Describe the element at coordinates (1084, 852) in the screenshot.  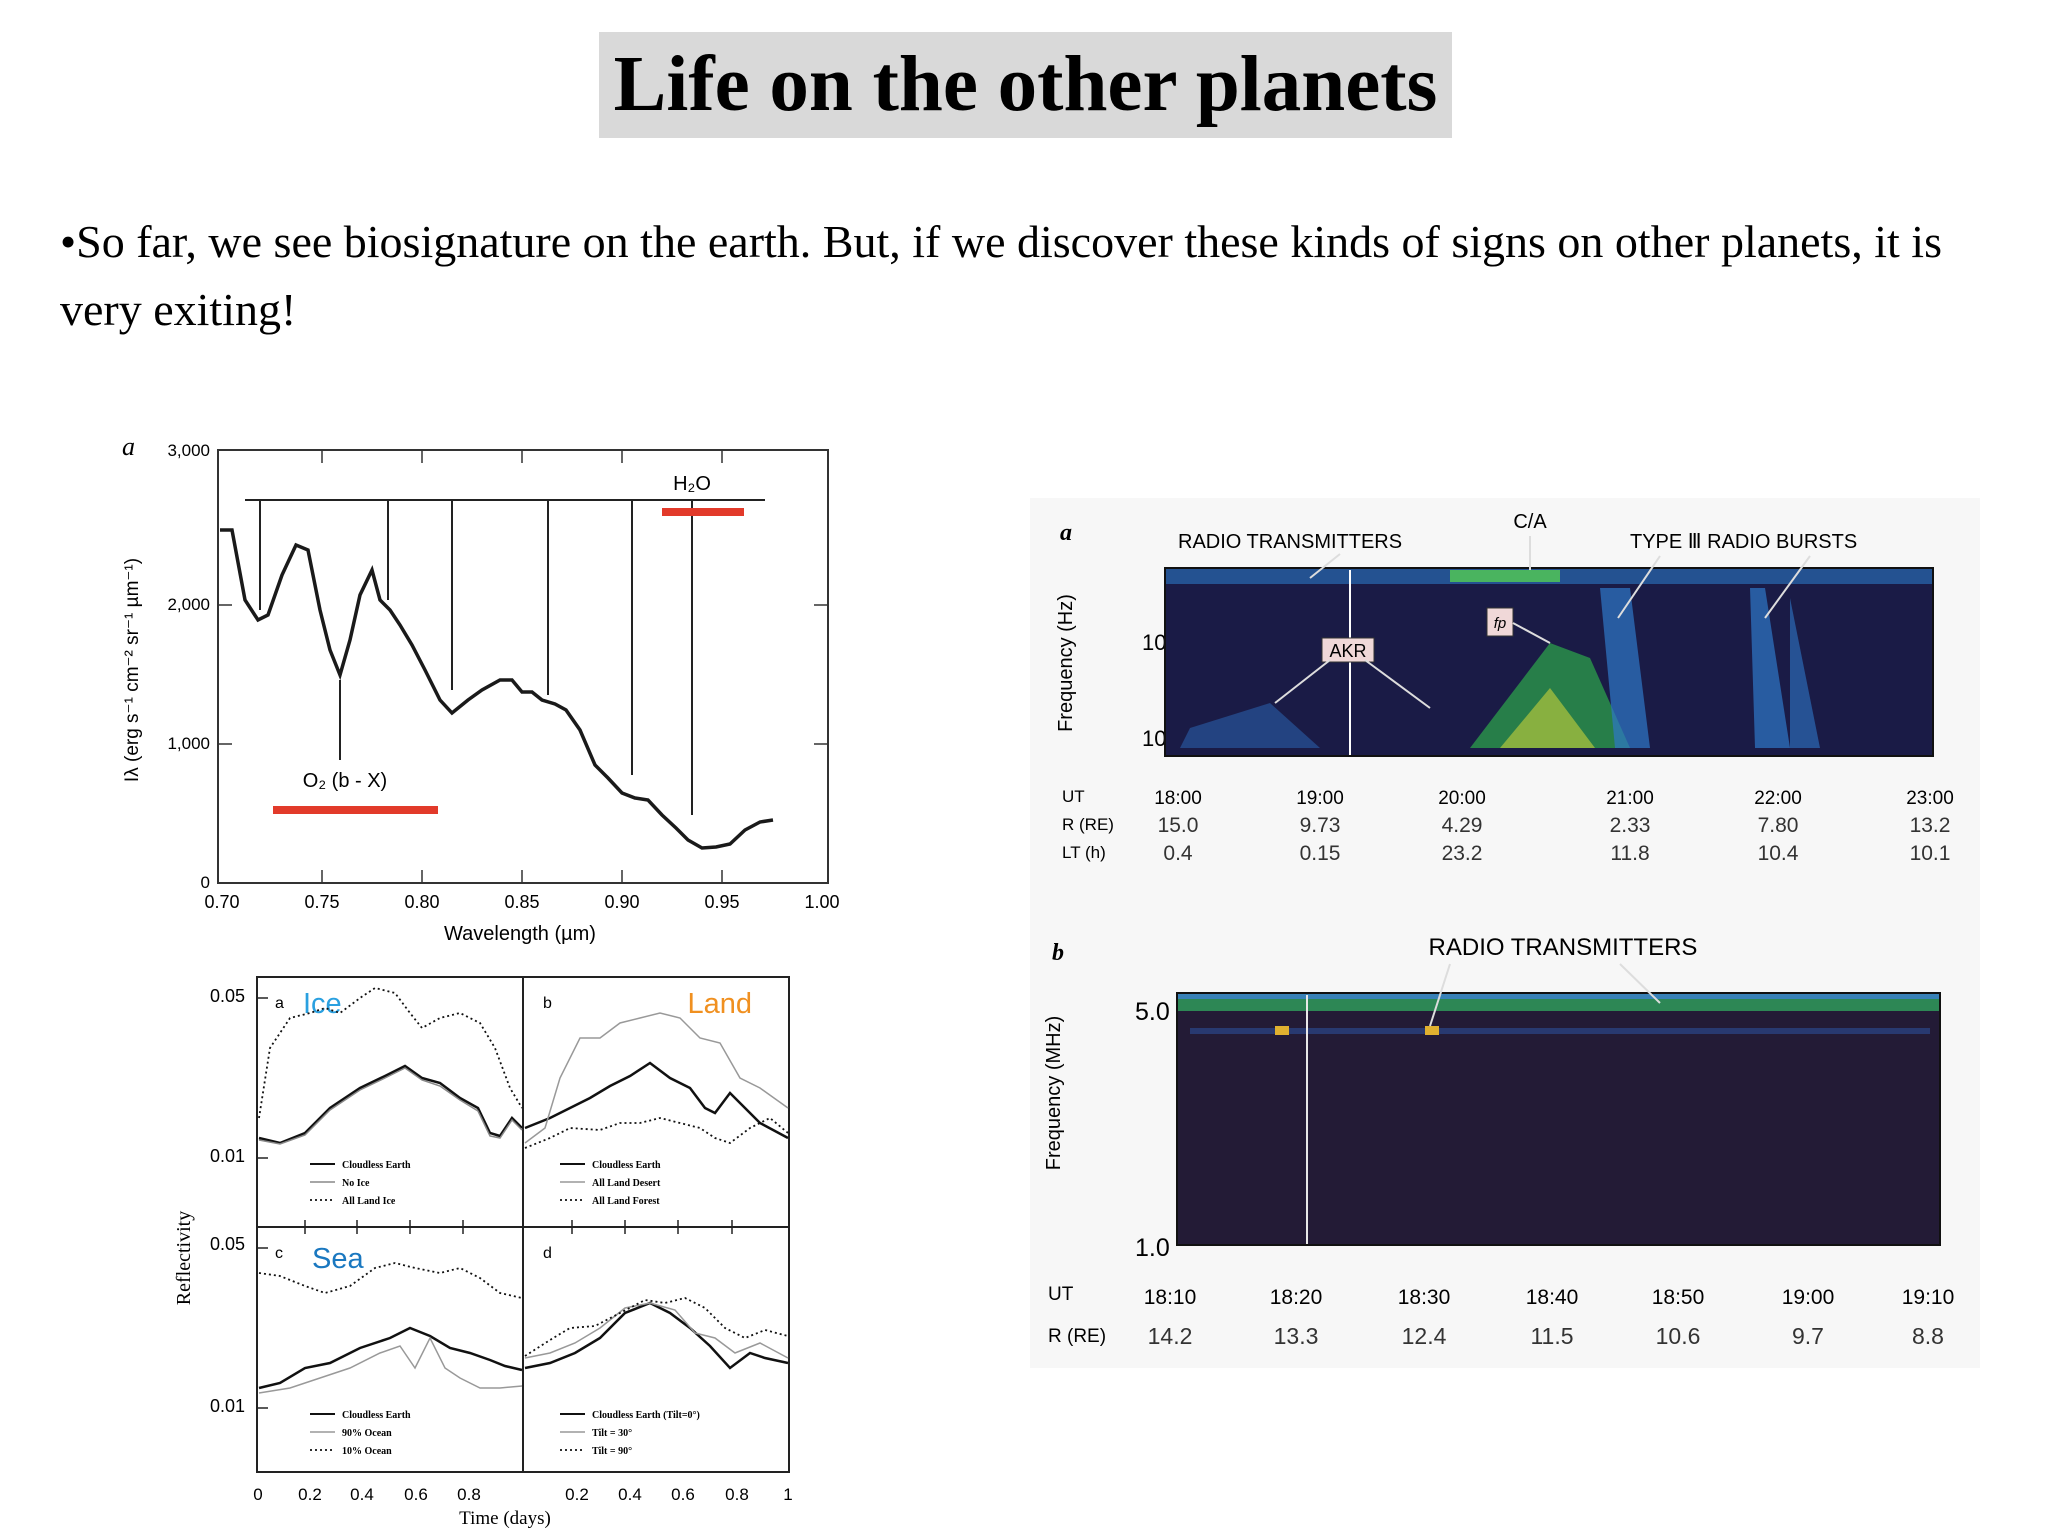
I see `row-label: LT (h)` at that location.